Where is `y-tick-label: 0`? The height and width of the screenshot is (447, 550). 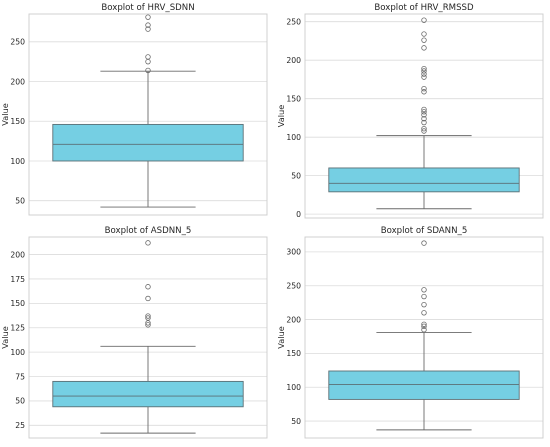 y-tick-label: 0 is located at coordinates (298, 214).